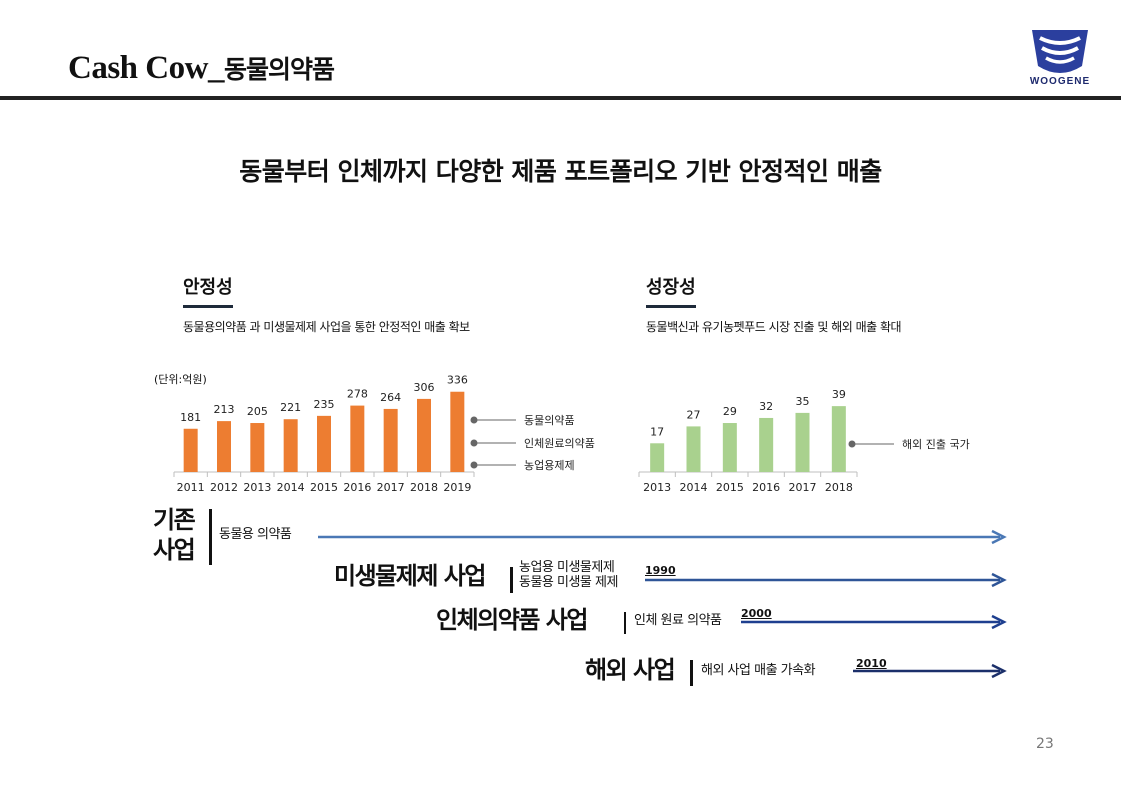 The height and width of the screenshot is (793, 1121). I want to click on existing-arrow, so click(662, 537).